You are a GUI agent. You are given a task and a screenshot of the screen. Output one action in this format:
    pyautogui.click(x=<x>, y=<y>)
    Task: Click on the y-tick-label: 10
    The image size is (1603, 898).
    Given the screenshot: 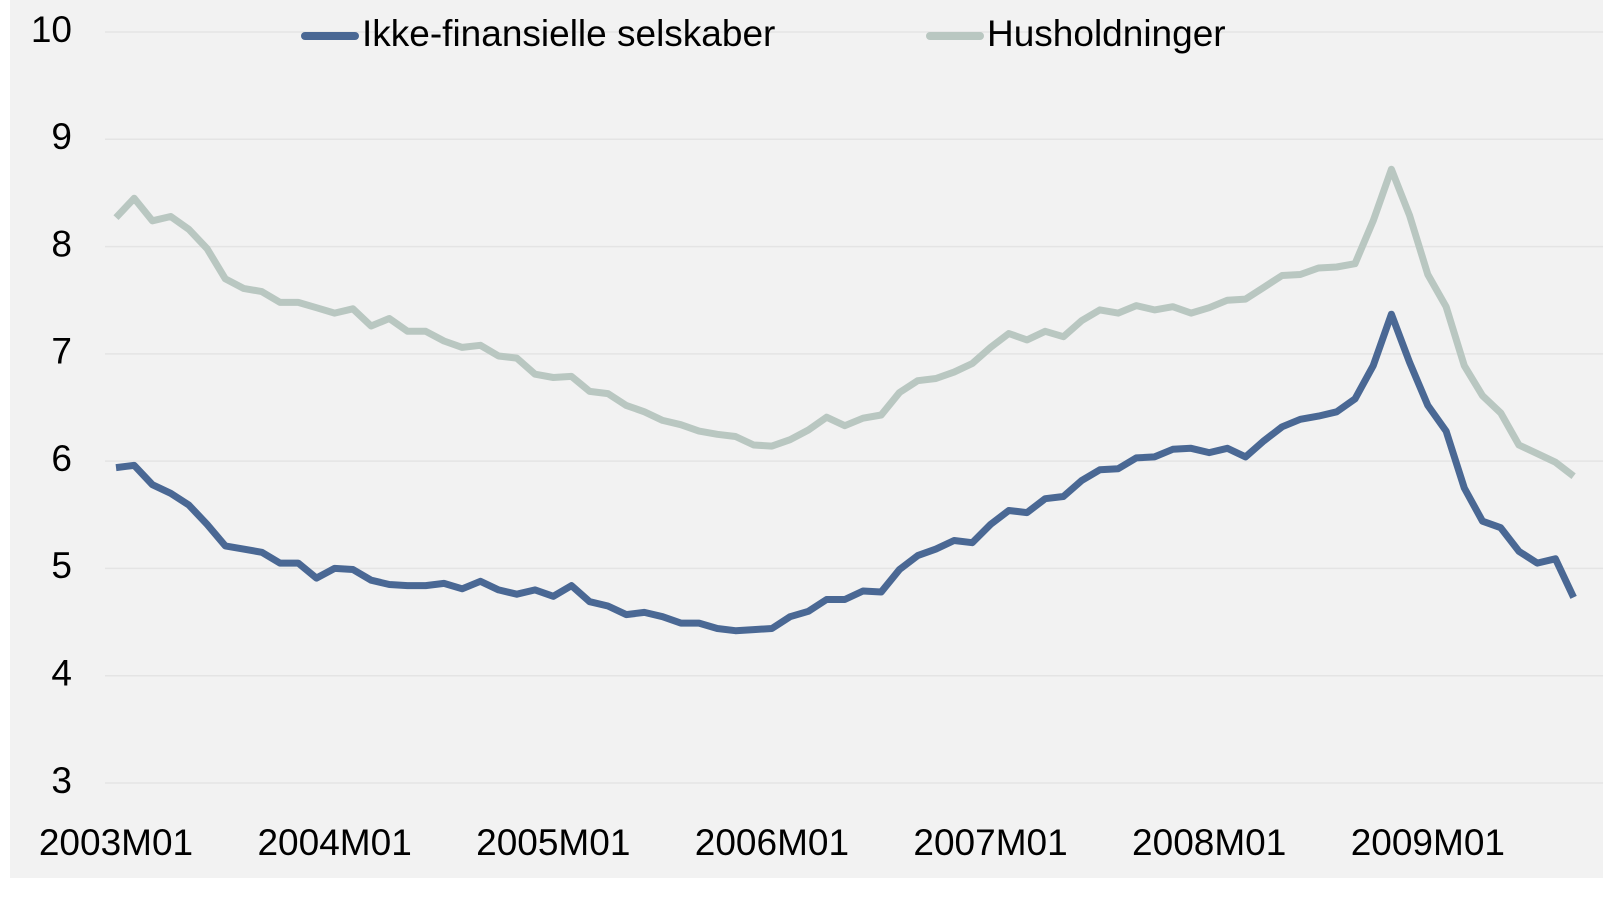 What is the action you would take?
    pyautogui.click(x=51, y=29)
    